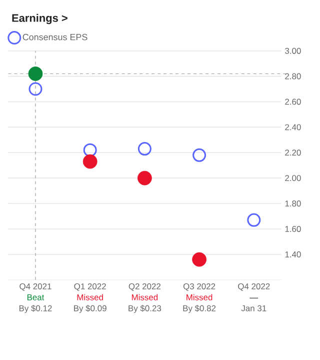 The height and width of the screenshot is (360, 320). Describe the element at coordinates (35, 308) in the screenshot. I see `text: By $0.12` at that location.